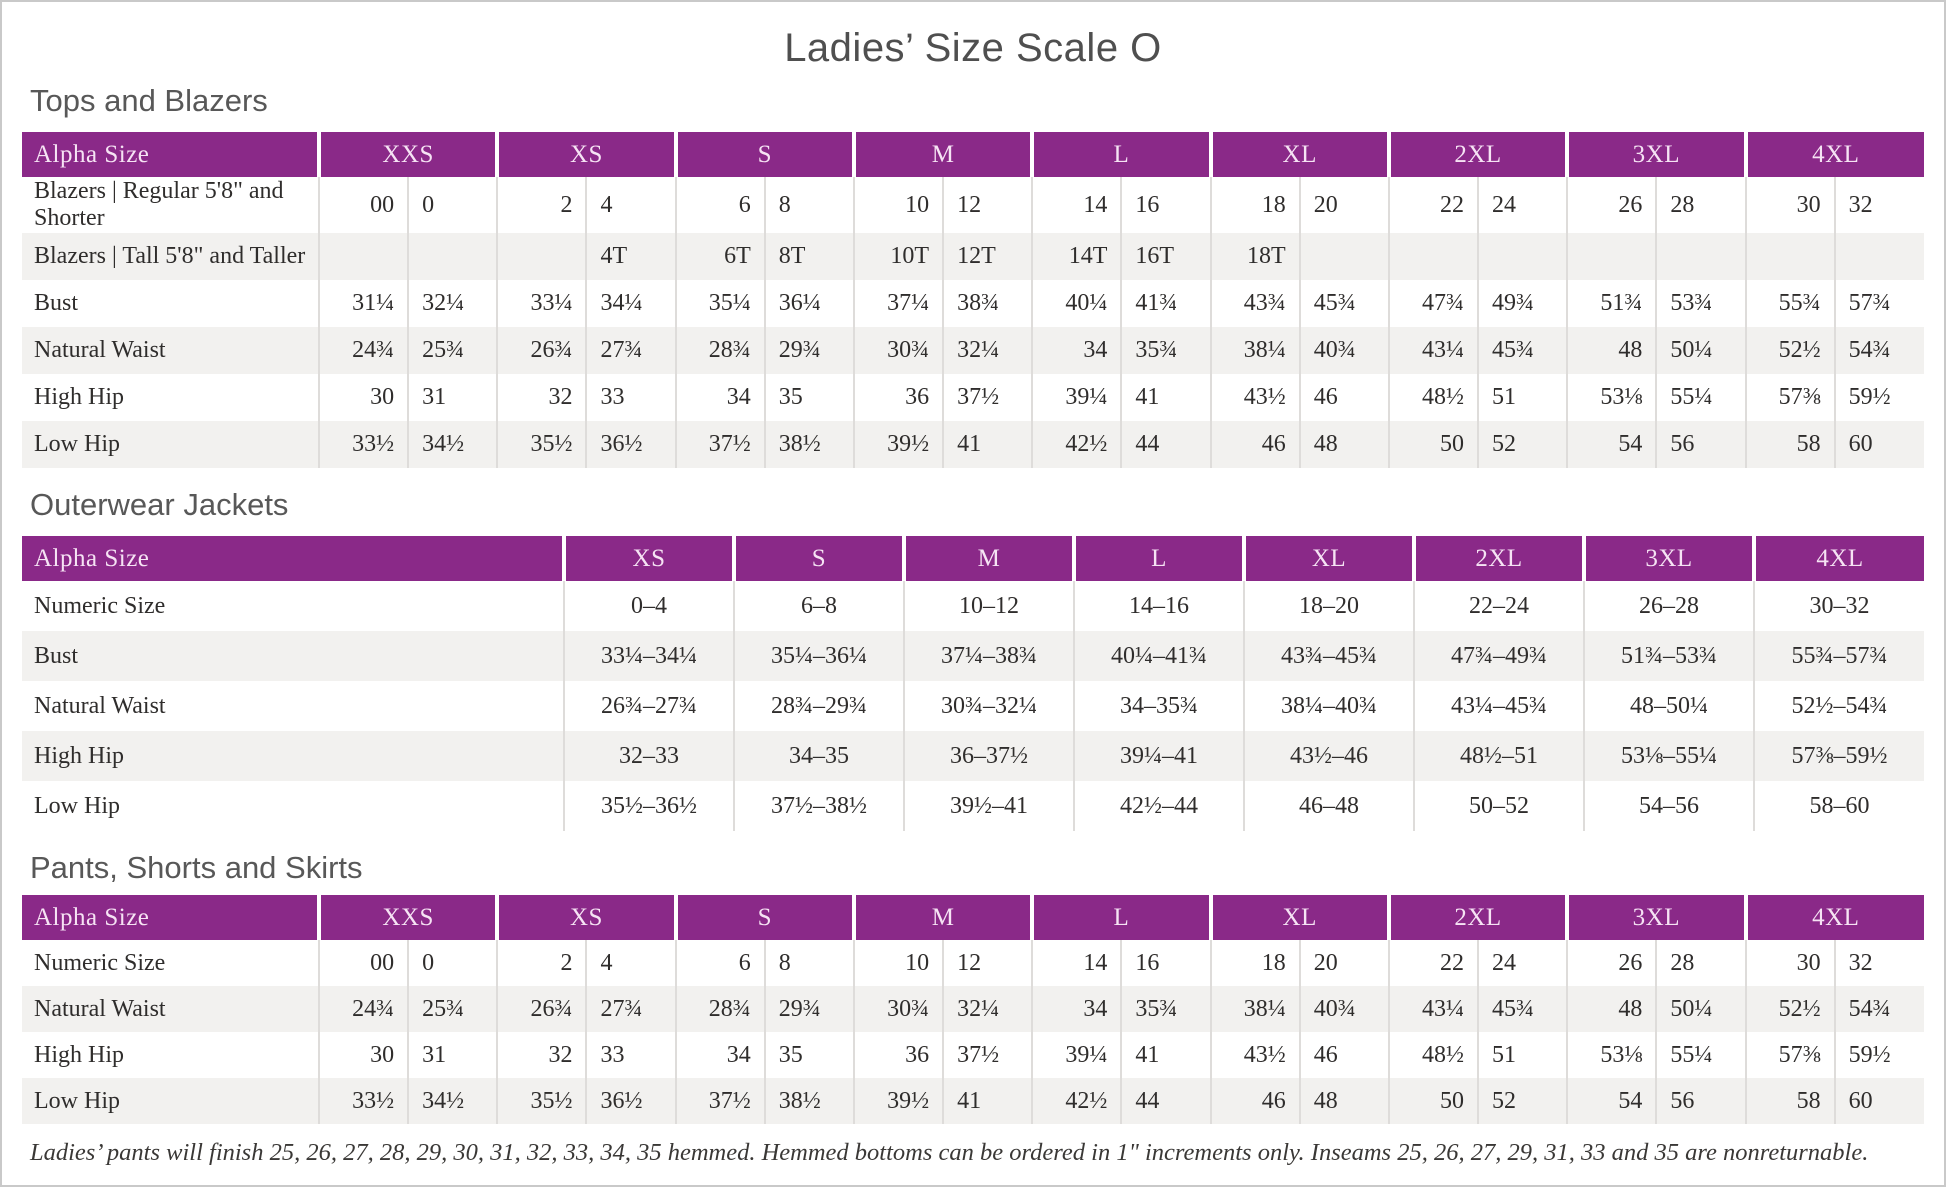 This screenshot has height=1187, width=1946. Describe the element at coordinates (988, 756) in the screenshot. I see `size-range-cell: 36–37½` at that location.